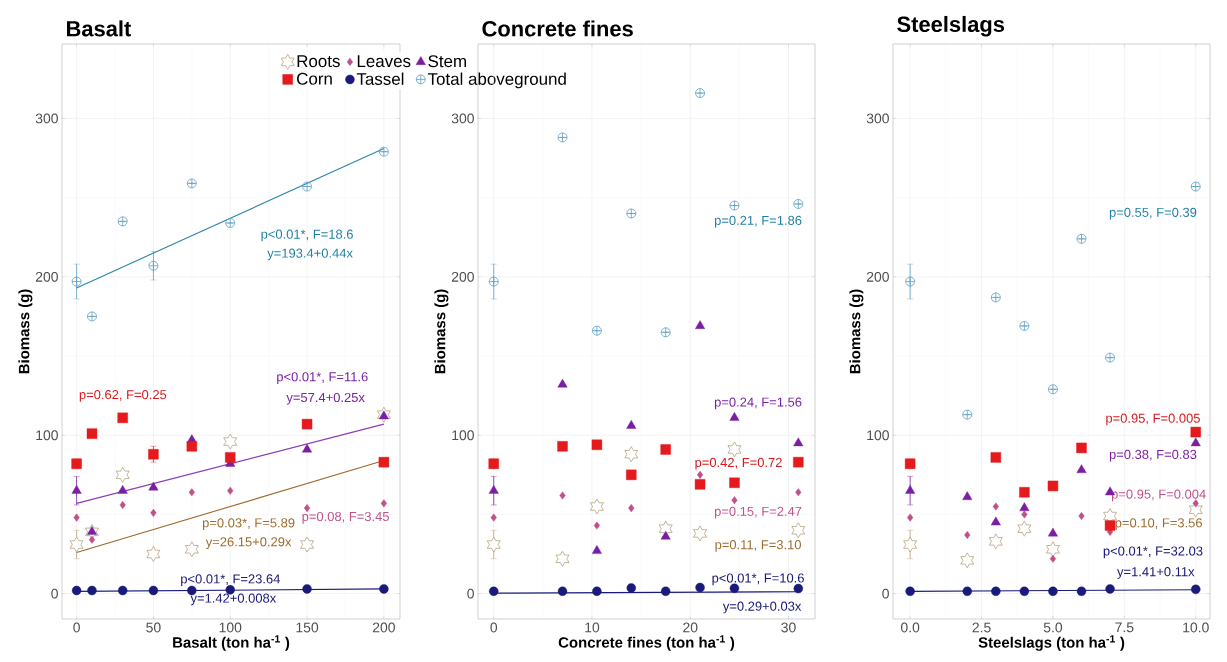  What do you see at coordinates (99, 28) in the screenshot?
I see `chart-title: Basalt` at bounding box center [99, 28].